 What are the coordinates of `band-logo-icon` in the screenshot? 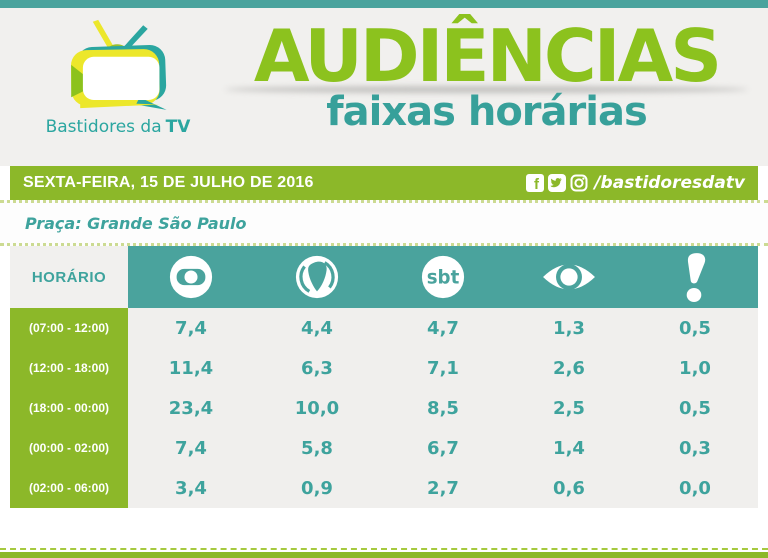 It's located at (569, 277).